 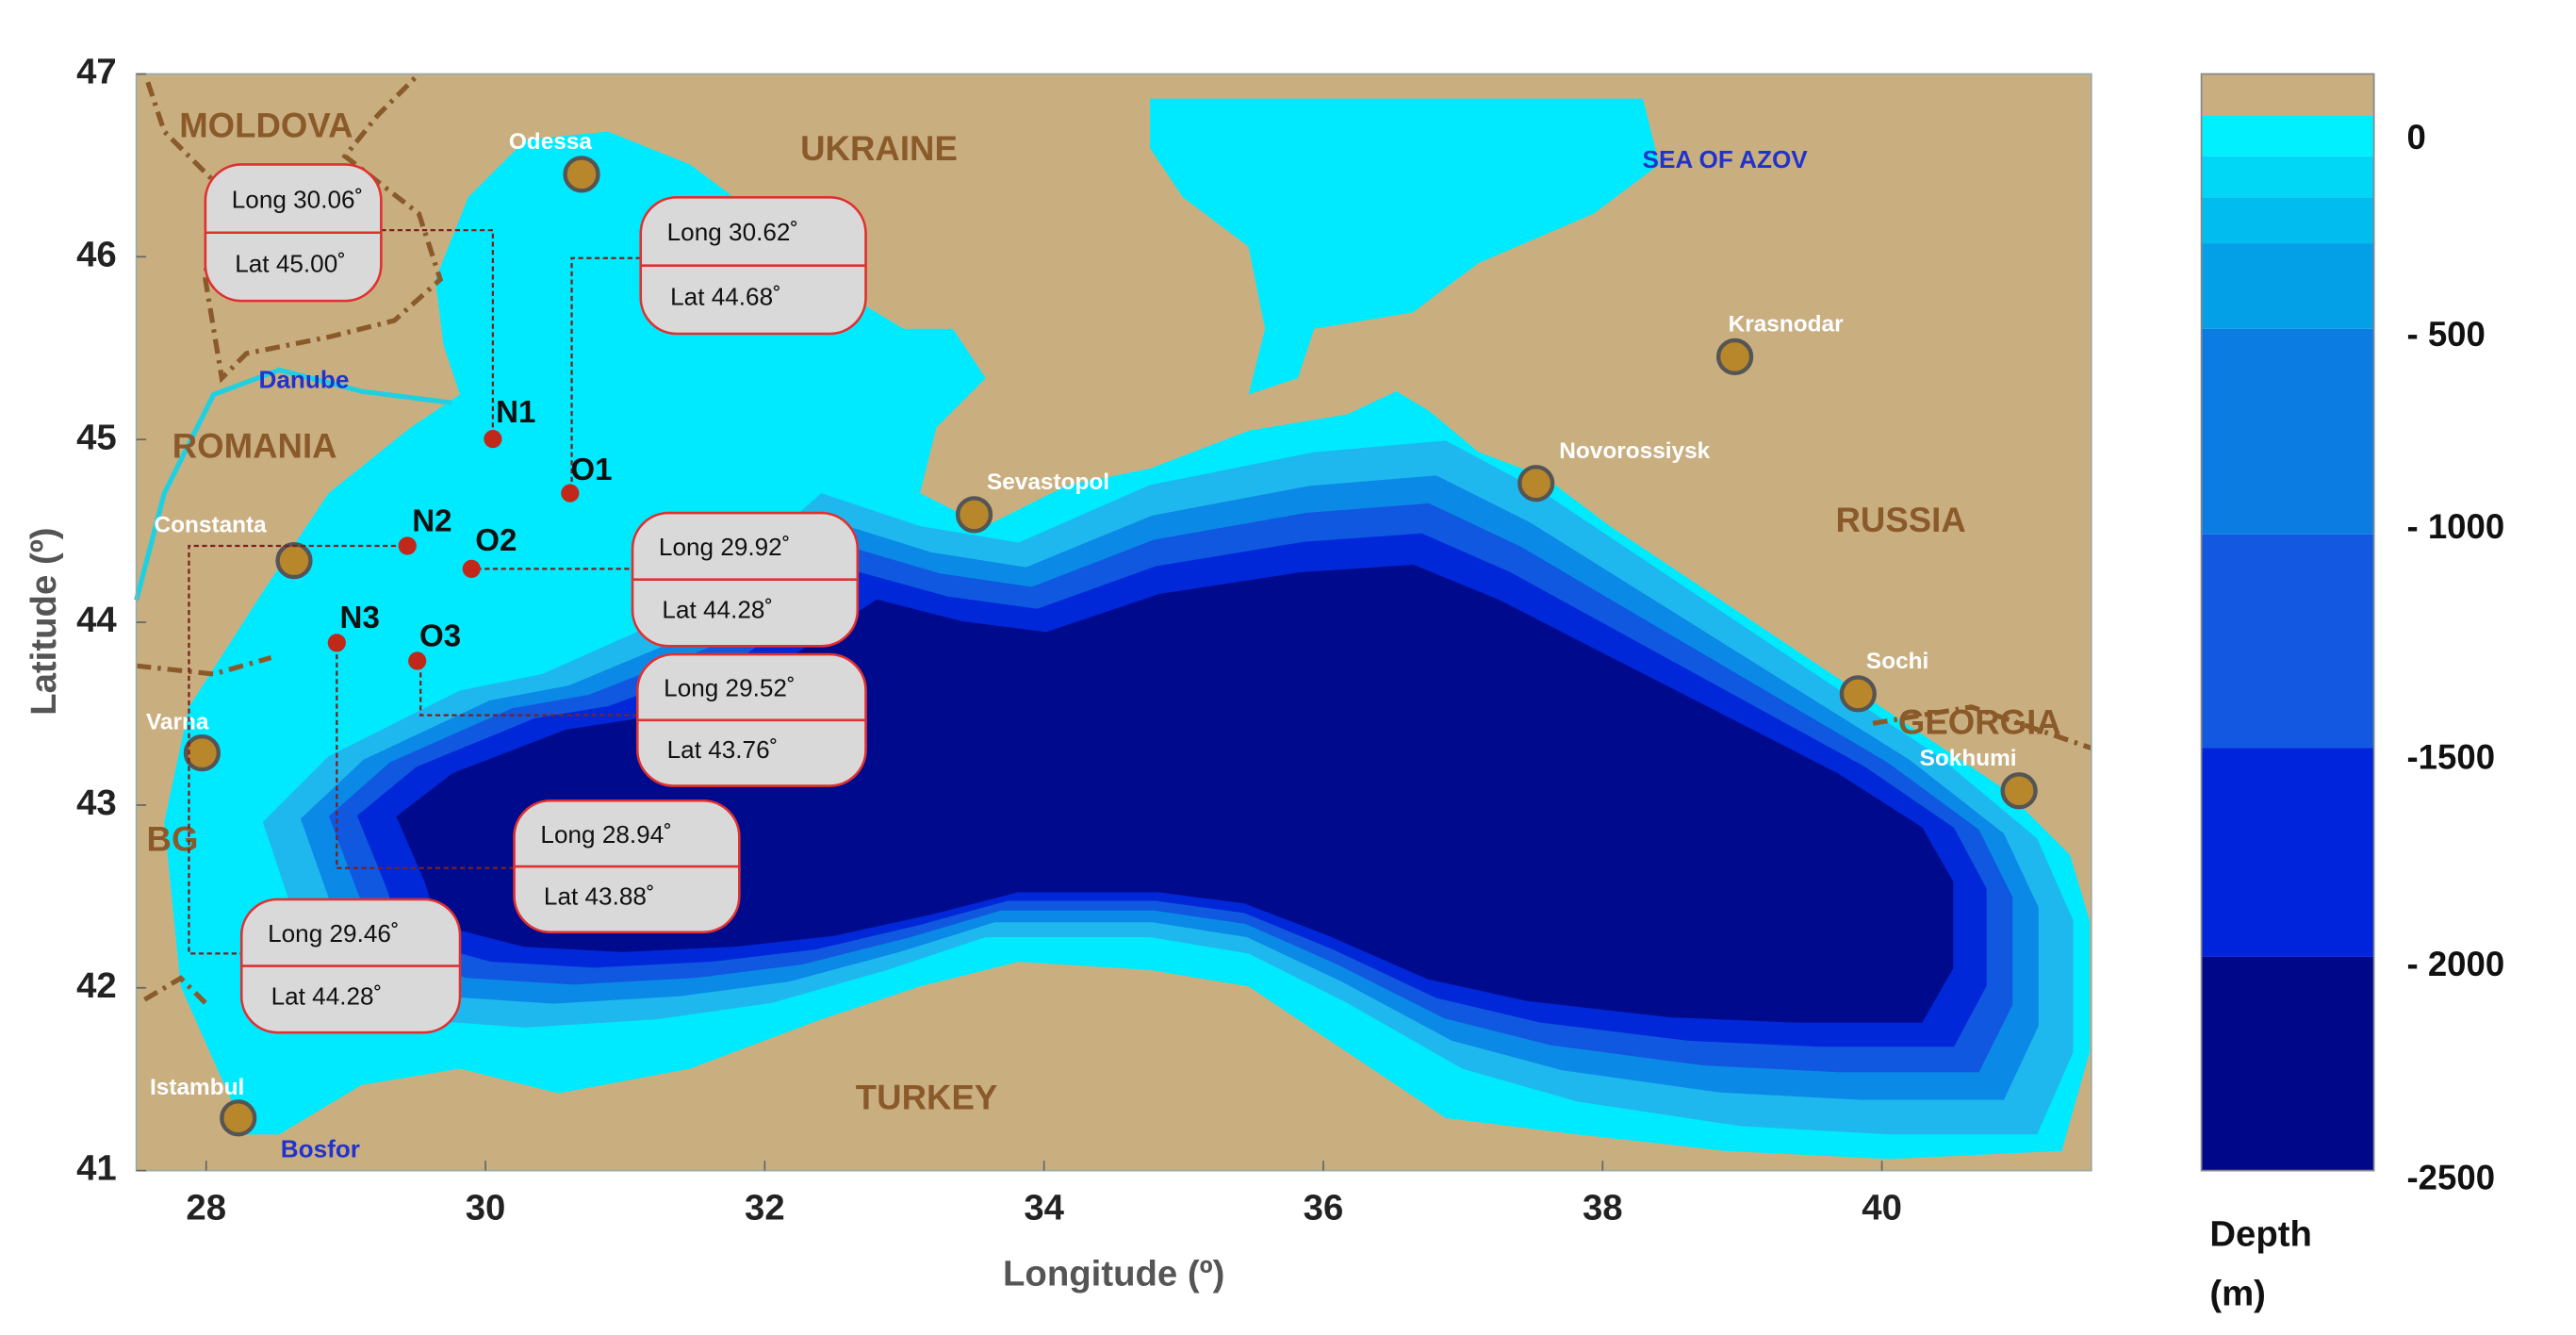 What do you see at coordinates (173, 840) in the screenshot?
I see `country-label: BG` at bounding box center [173, 840].